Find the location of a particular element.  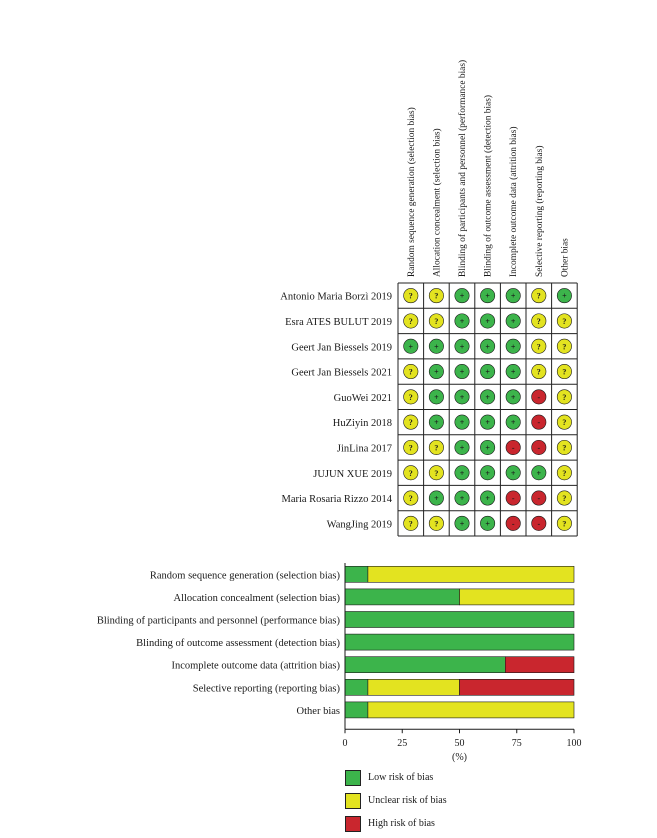

bar-category-label: Selective reporting (reporting bias) is located at coordinates (267, 688).